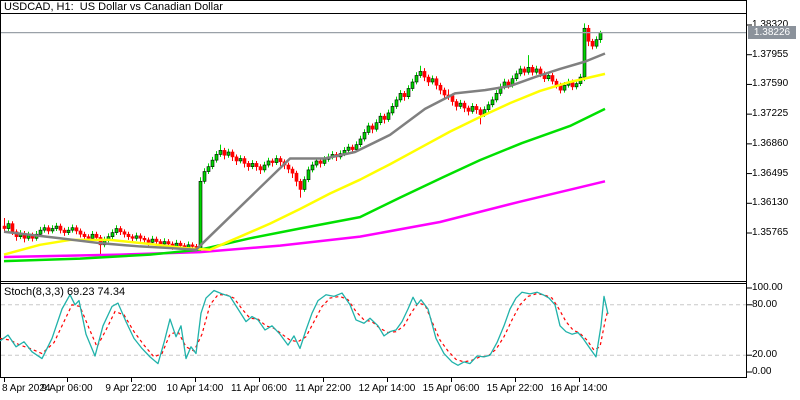  Describe the element at coordinates (770, 143) in the screenshot. I see `price-axis-label: 1.36860` at that location.